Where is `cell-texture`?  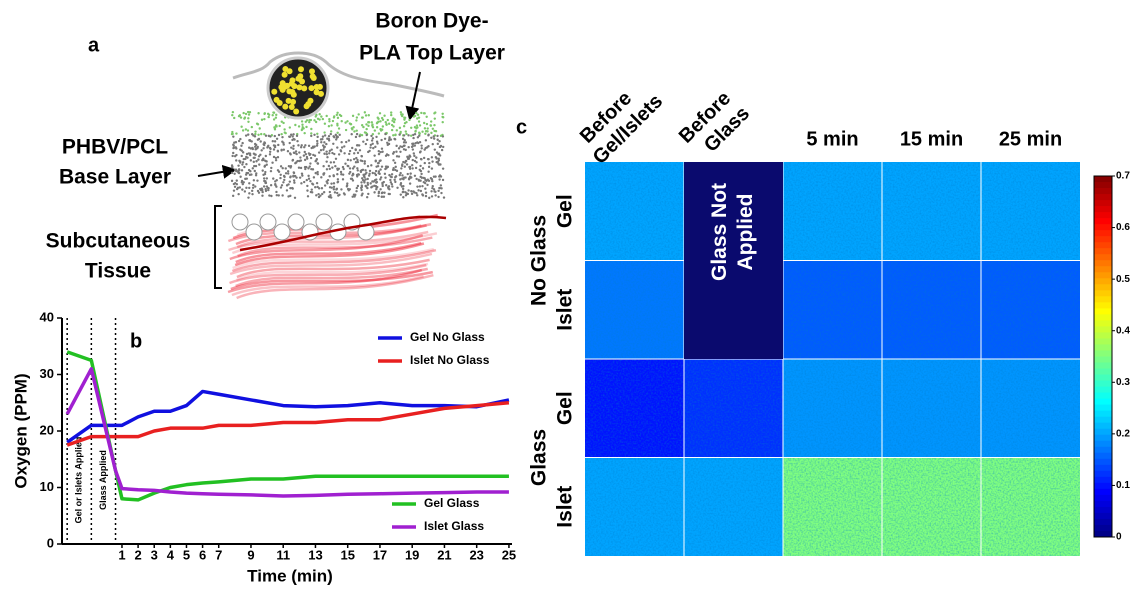
cell-texture is located at coordinates (931, 506).